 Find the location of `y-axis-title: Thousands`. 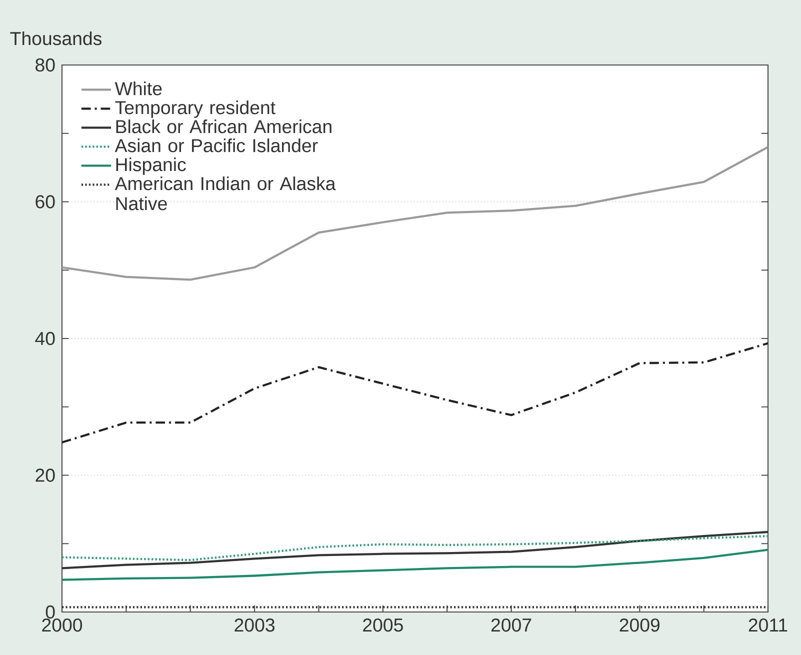

y-axis-title: Thousands is located at coordinates (56, 38).